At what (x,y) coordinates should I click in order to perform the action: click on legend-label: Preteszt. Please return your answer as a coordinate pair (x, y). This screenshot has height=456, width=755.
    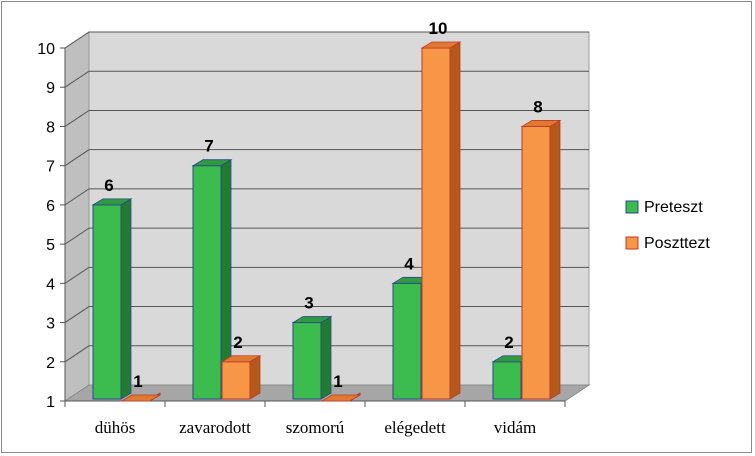
    Looking at the image, I should click on (673, 207).